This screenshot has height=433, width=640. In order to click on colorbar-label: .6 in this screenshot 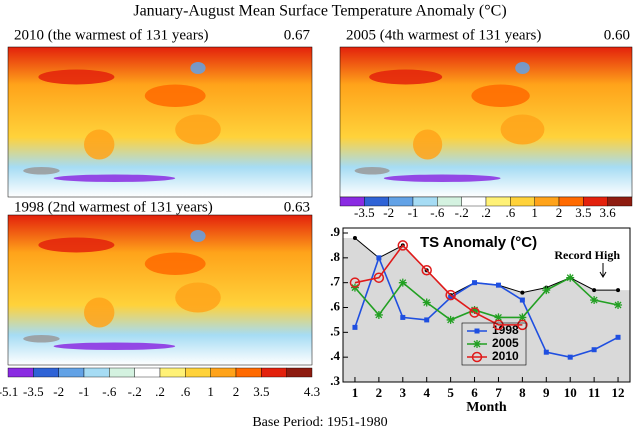, I will do `click(510, 212)`.